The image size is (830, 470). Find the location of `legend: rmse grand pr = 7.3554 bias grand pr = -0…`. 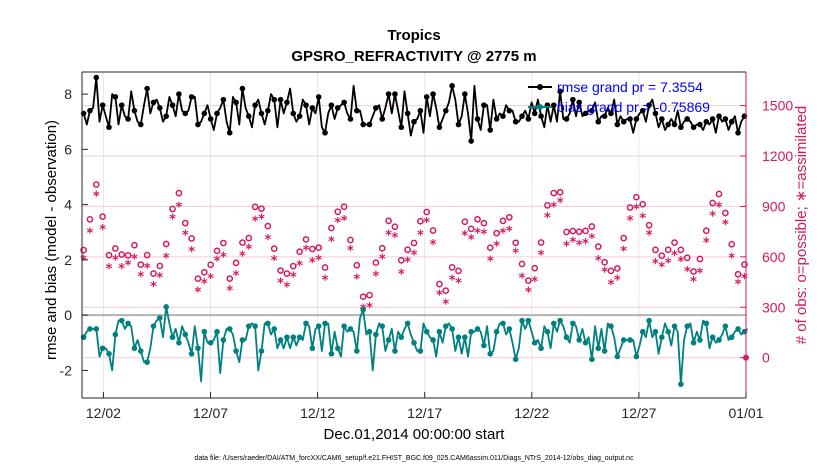

legend: rmse grand pr = 7.3554 bias grand pr = -0… is located at coordinates (619, 97).